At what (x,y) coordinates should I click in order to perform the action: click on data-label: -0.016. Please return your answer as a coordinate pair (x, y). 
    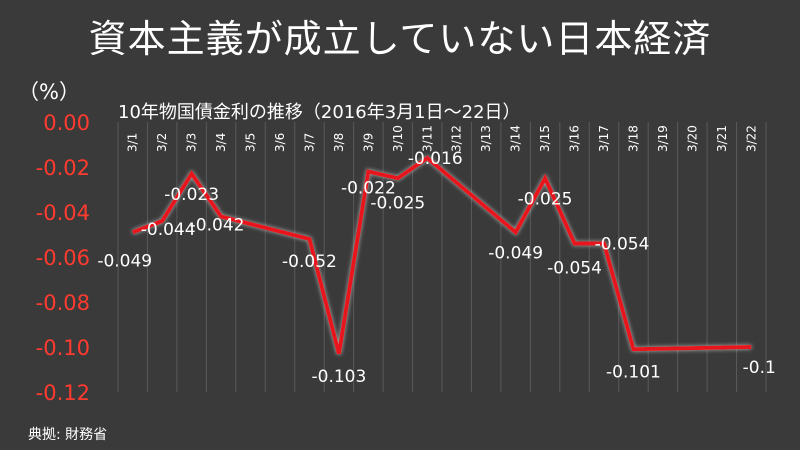
    Looking at the image, I should click on (435, 159).